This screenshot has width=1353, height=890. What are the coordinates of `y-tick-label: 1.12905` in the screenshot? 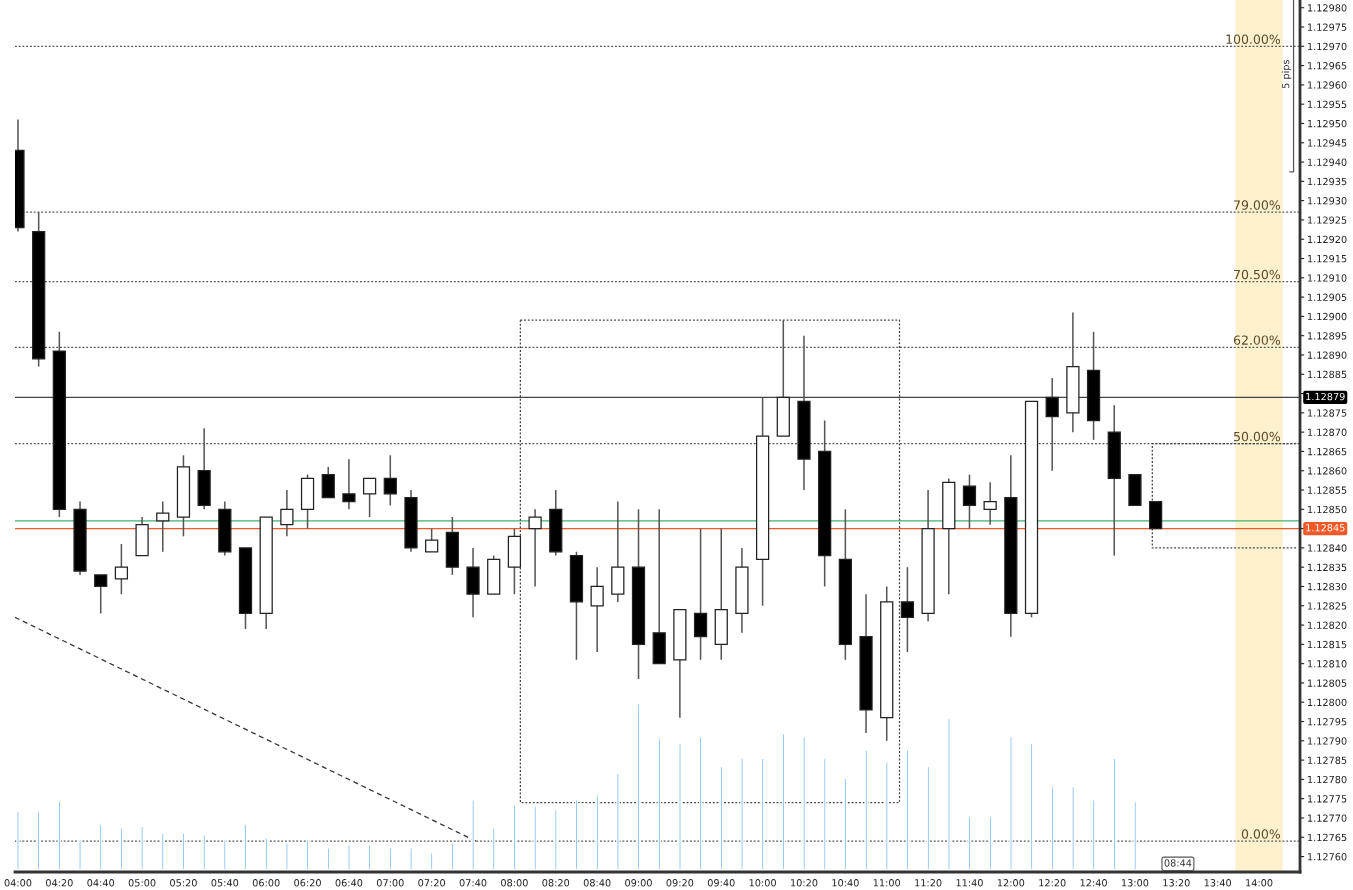 It's located at (1327, 297).